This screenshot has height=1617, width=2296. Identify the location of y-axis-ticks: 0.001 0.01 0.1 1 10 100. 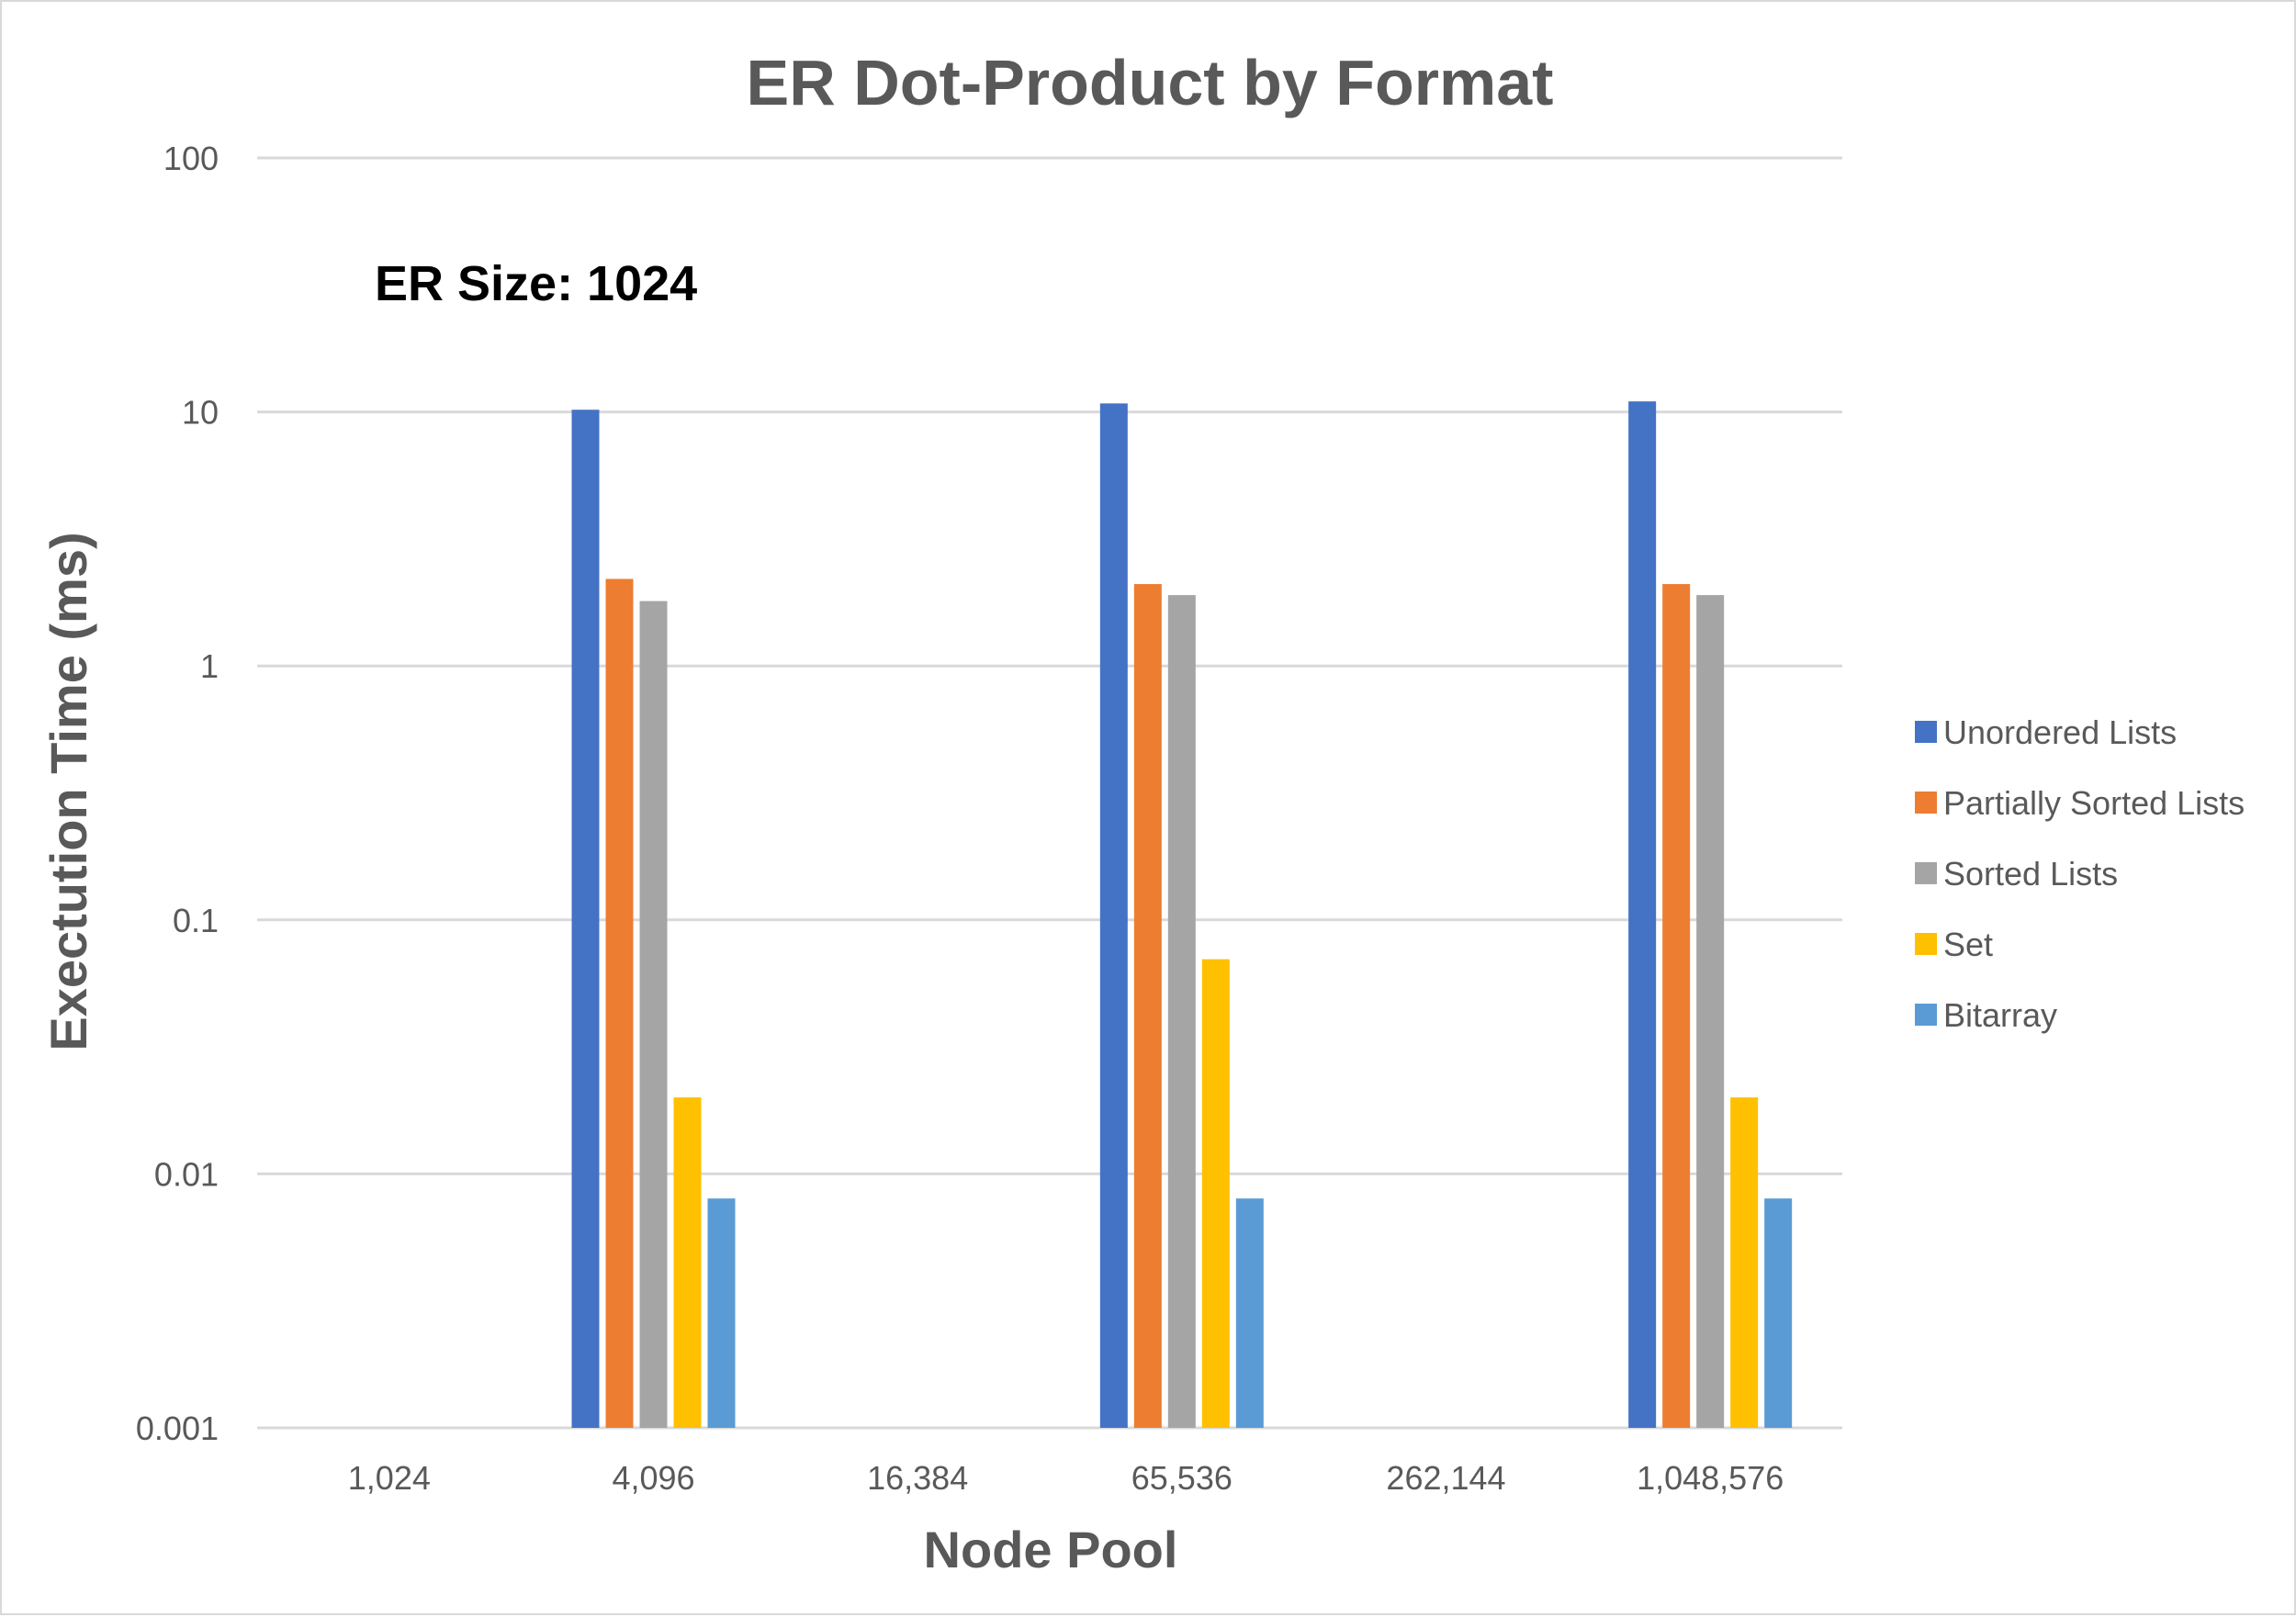
(178, 794).